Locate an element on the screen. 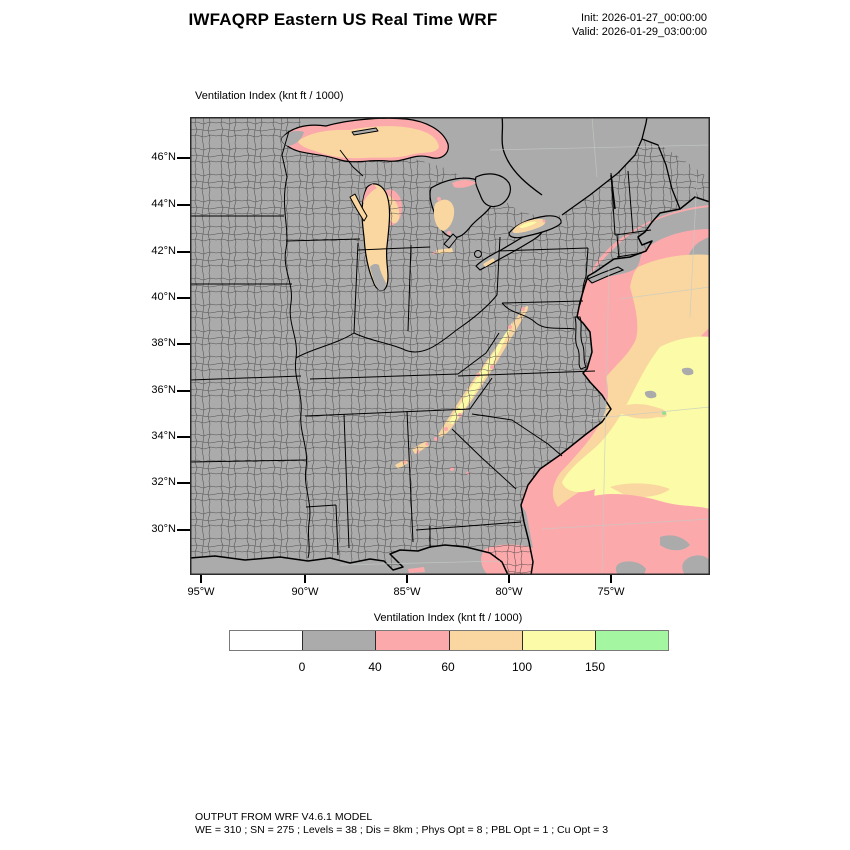 Image resolution: width=850 pixels, height=850 pixels. lon-label-85w: 85°W is located at coordinates (407, 592).